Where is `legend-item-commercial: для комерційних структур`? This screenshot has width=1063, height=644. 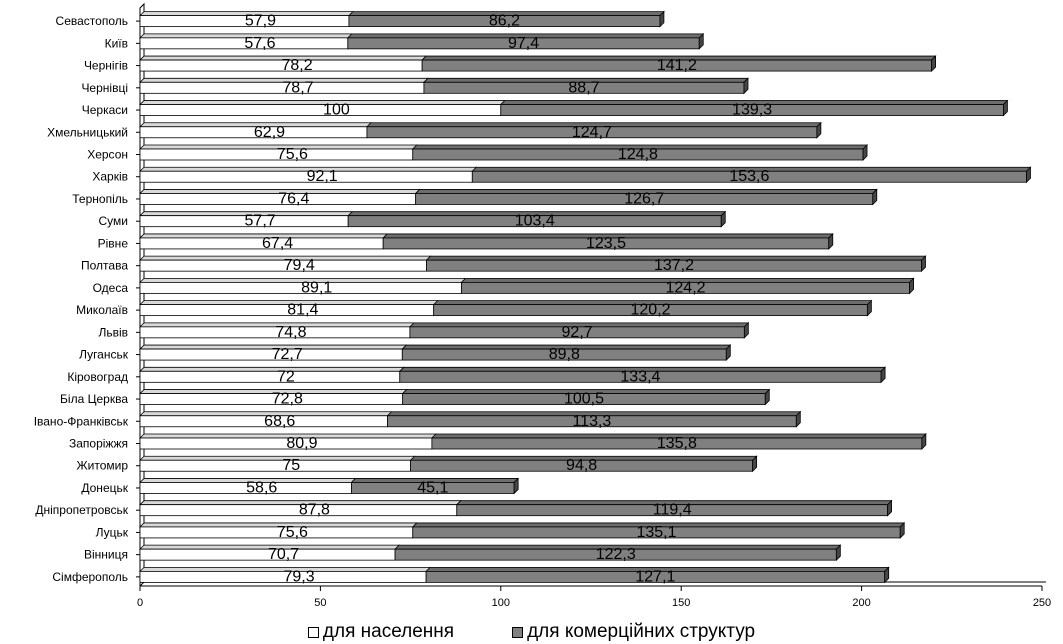
legend-item-commercial: для комерційних структур is located at coordinates (633, 632).